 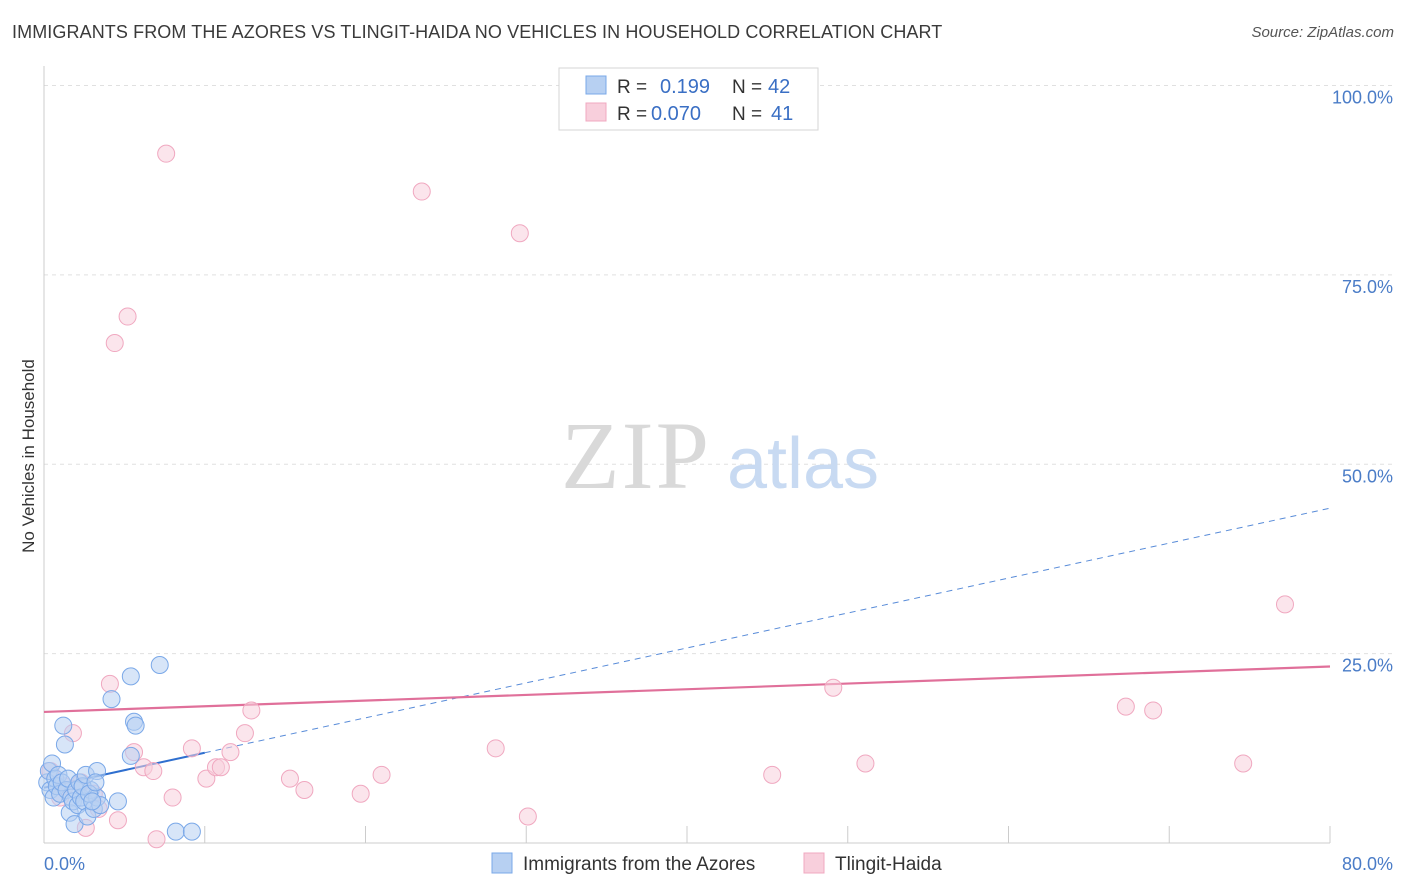 I want to click on legend-r-label-azores: R =, so click(x=632, y=87).